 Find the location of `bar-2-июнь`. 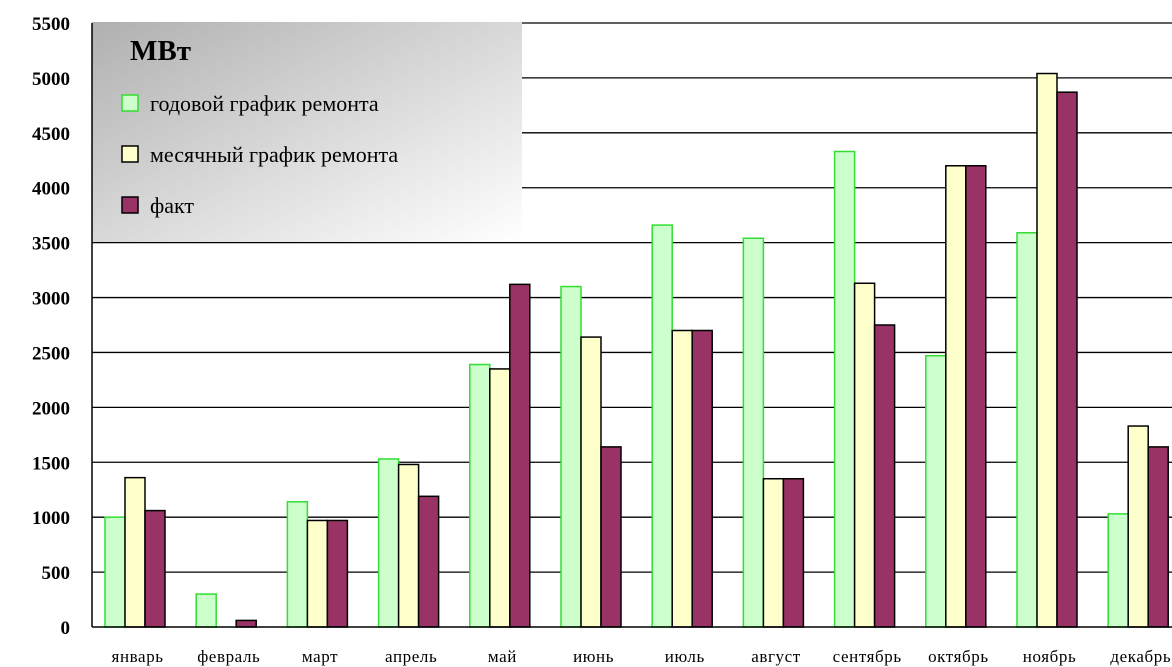

bar-2-июнь is located at coordinates (591, 482).